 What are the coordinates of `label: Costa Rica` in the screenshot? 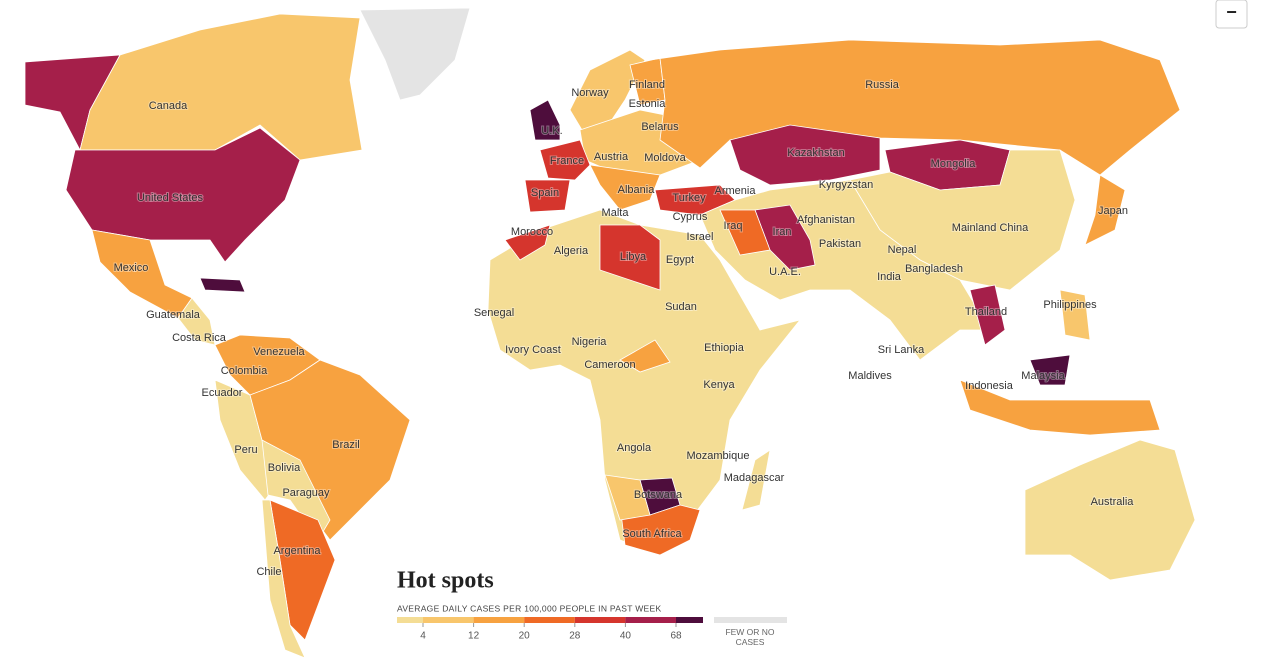 It's located at (199, 338).